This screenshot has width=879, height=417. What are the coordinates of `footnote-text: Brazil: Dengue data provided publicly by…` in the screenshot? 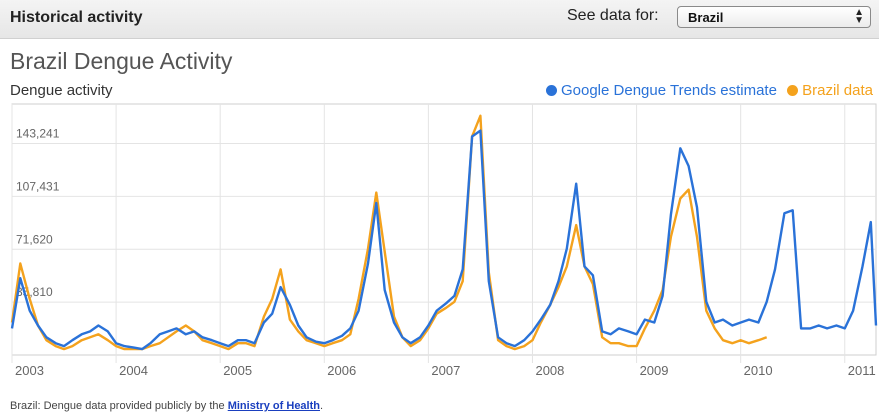 It's located at (117, 406).